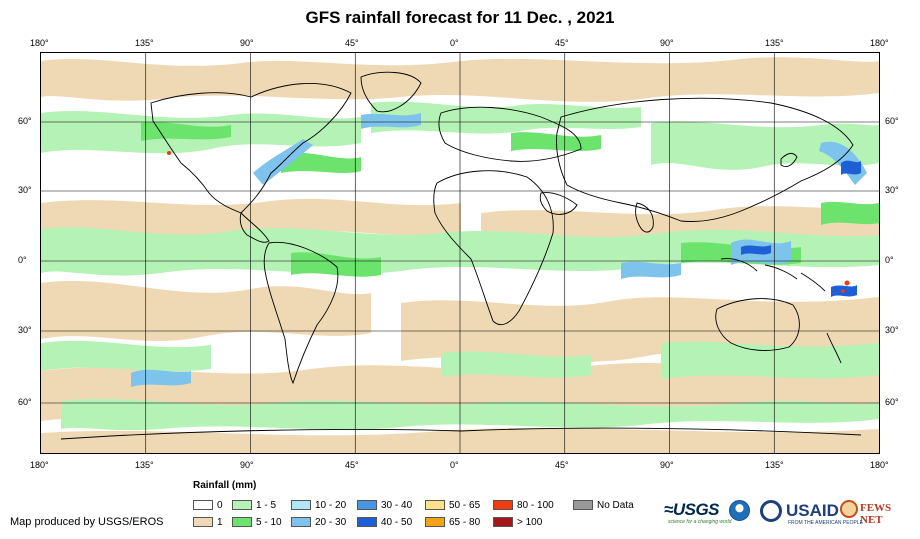 The width and height of the screenshot is (920, 539). I want to click on legend-item: 80 - 100, so click(523, 506).